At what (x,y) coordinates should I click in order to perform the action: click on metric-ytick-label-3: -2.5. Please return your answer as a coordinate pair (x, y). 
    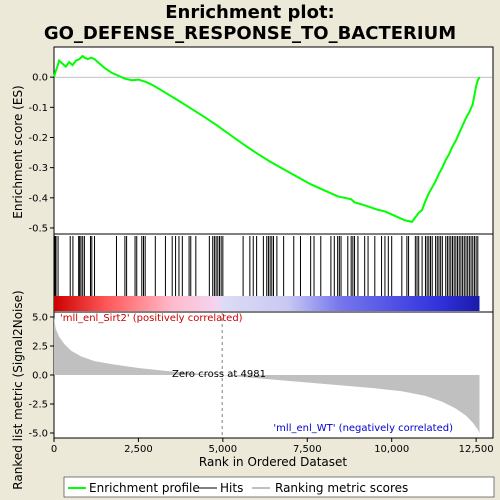
    Looking at the image, I should click on (38, 405).